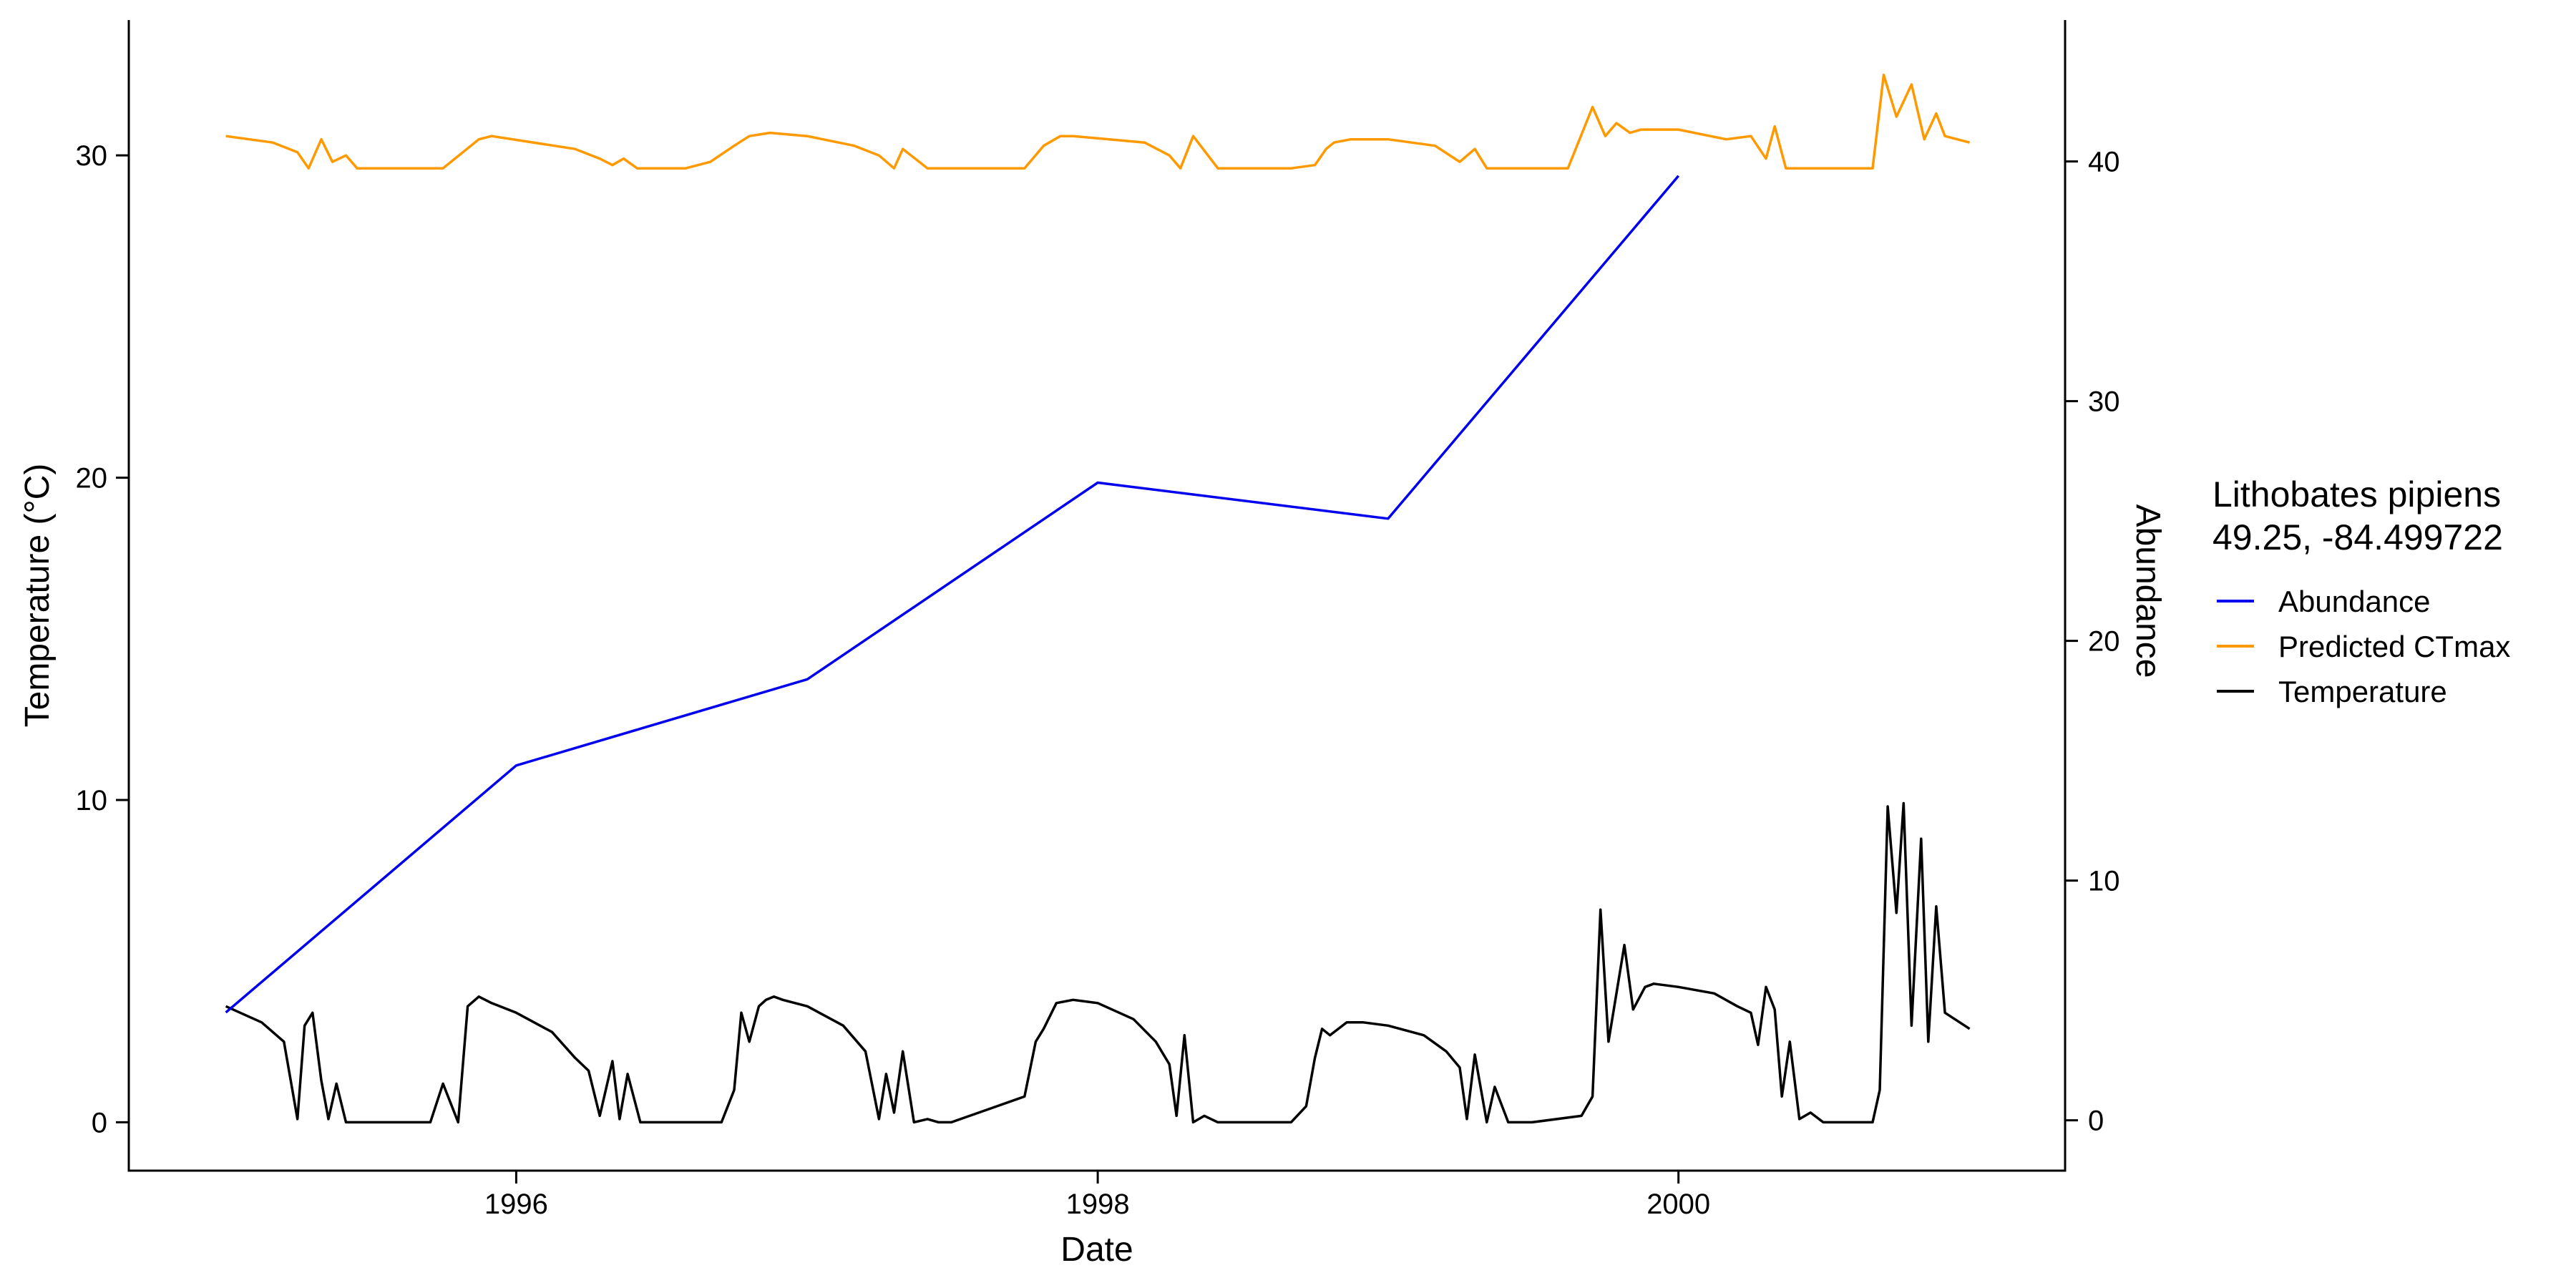 This screenshot has height=1288, width=2576. Describe the element at coordinates (2362, 691) in the screenshot. I see `legend-label-temperature: Temperature` at that location.